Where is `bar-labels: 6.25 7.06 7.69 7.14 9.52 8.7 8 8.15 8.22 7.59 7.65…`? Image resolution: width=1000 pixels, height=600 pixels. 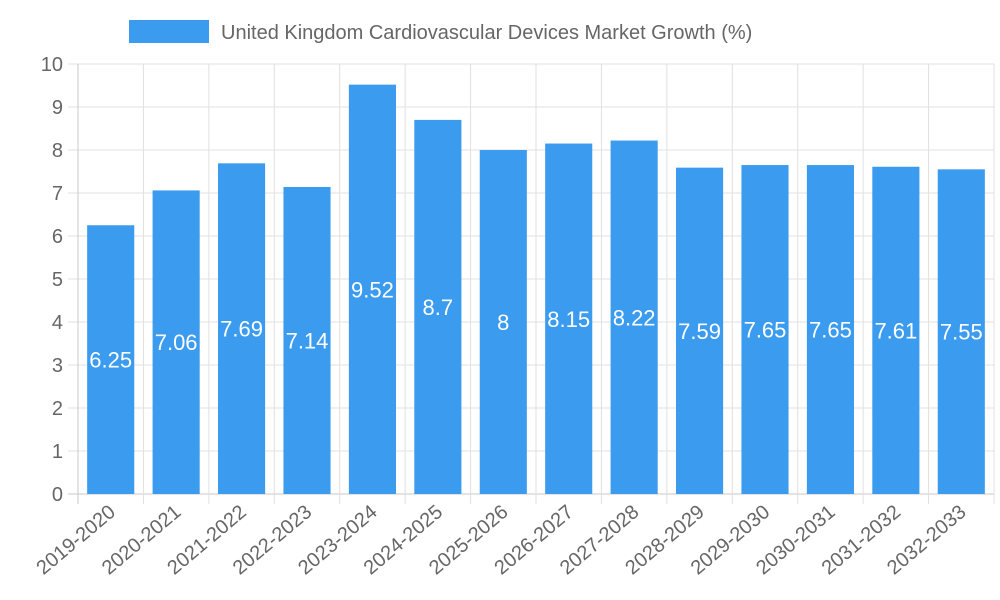
bar-labels: 6.25 7.06 7.69 7.14 9.52 8.7 8 8.15 8.22 7.59 7.65… is located at coordinates (535, 324).